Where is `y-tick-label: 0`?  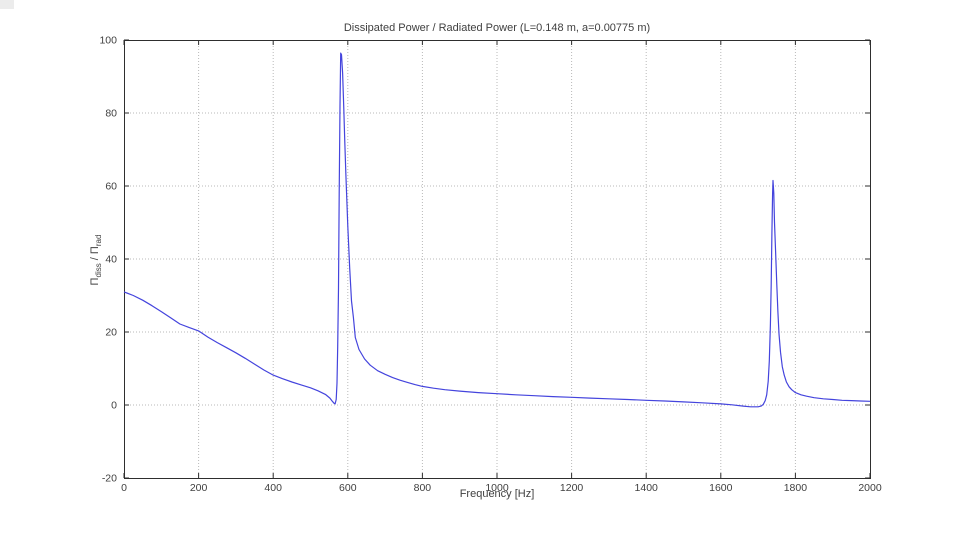
y-tick-label: 0 is located at coordinates (114, 406).